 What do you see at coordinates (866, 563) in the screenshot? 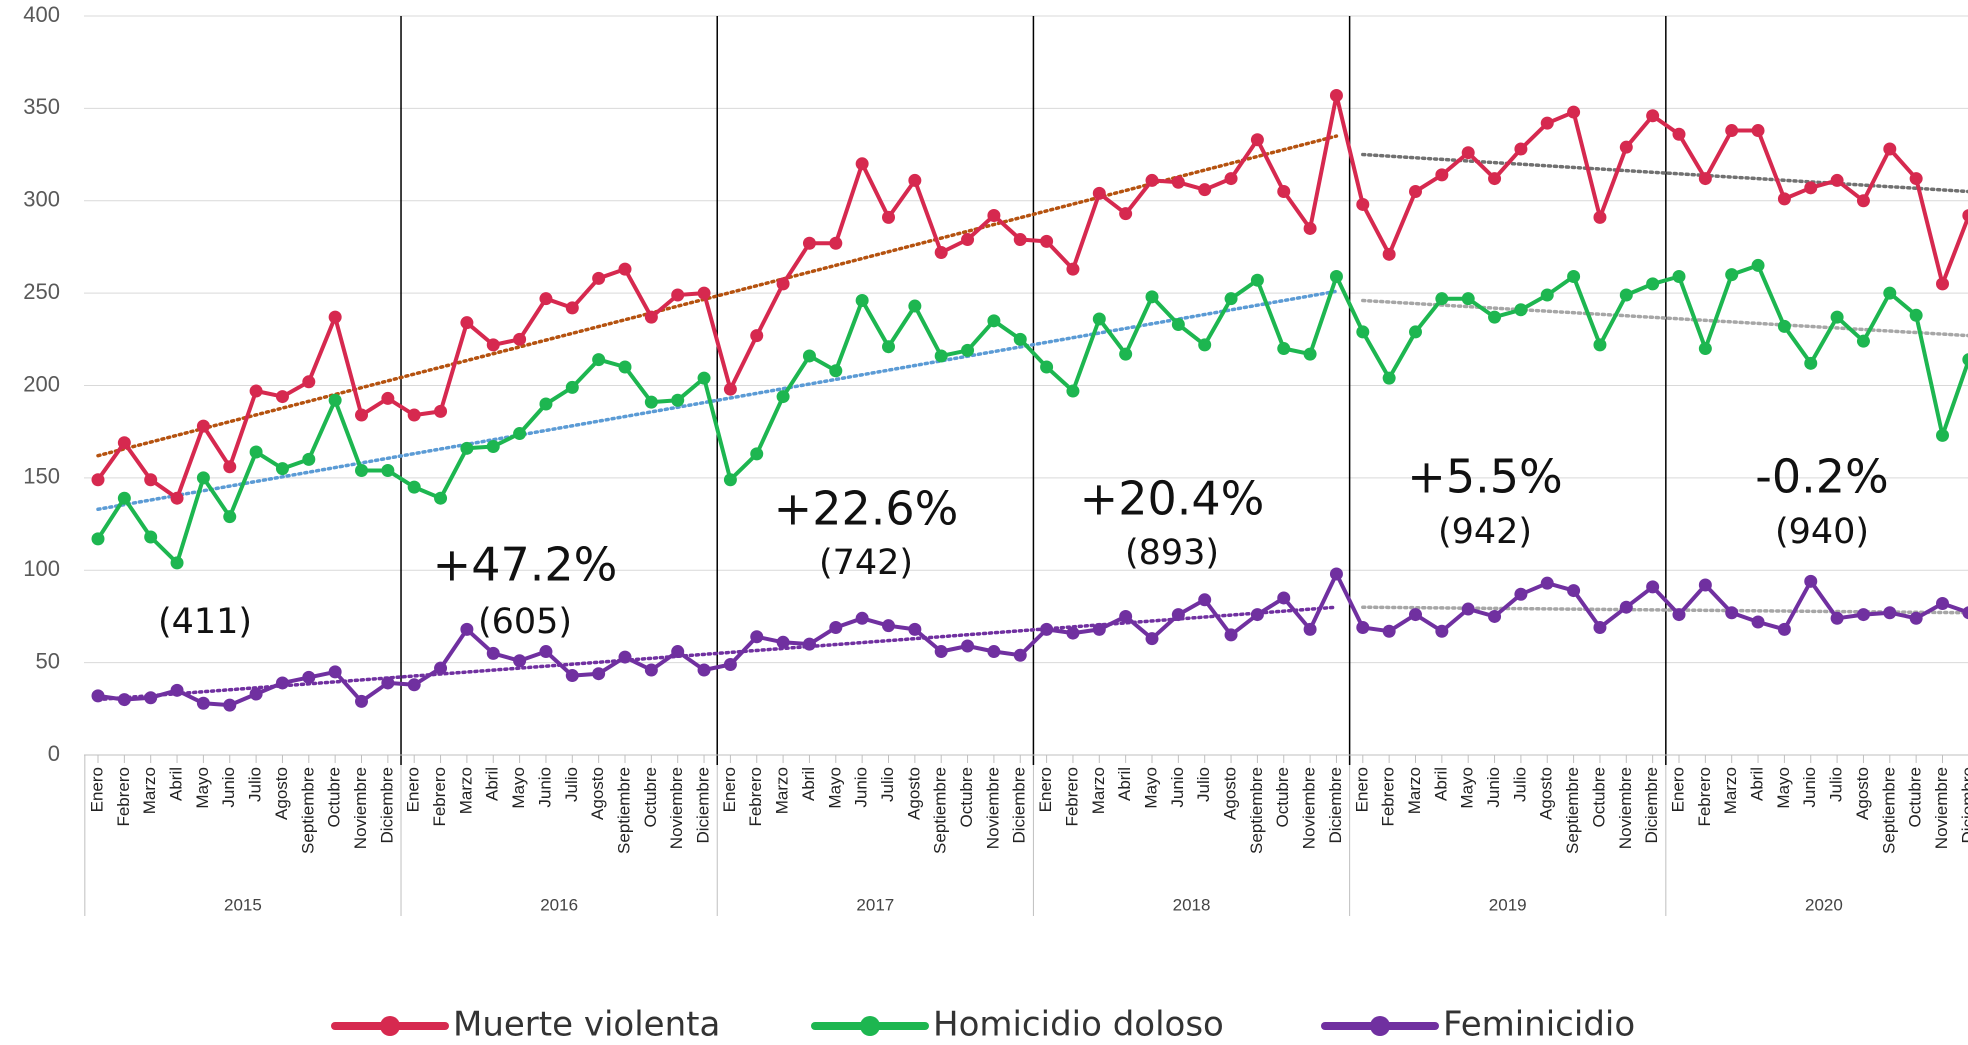
I see `annotation-total: (742)` at bounding box center [866, 563].